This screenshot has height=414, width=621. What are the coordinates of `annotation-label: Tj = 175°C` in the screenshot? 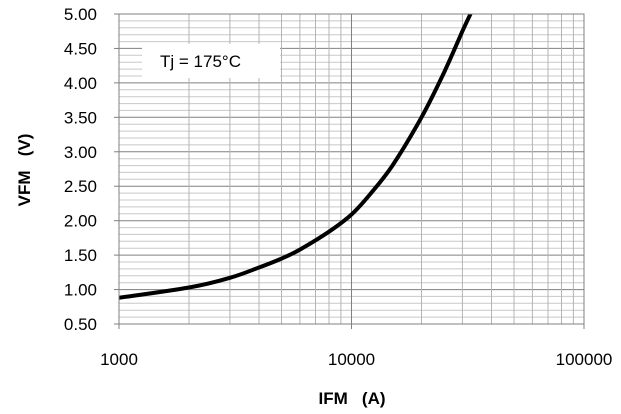 It's located at (200, 61).